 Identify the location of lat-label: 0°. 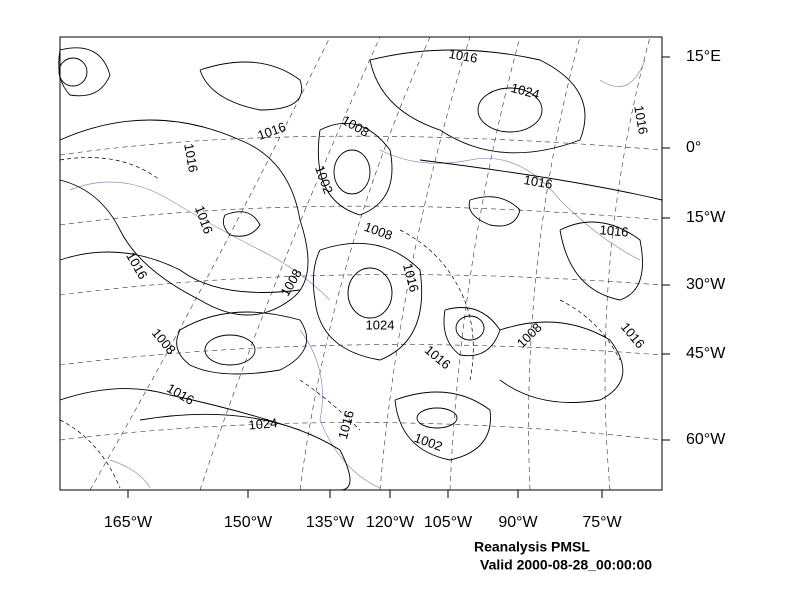
(693, 147).